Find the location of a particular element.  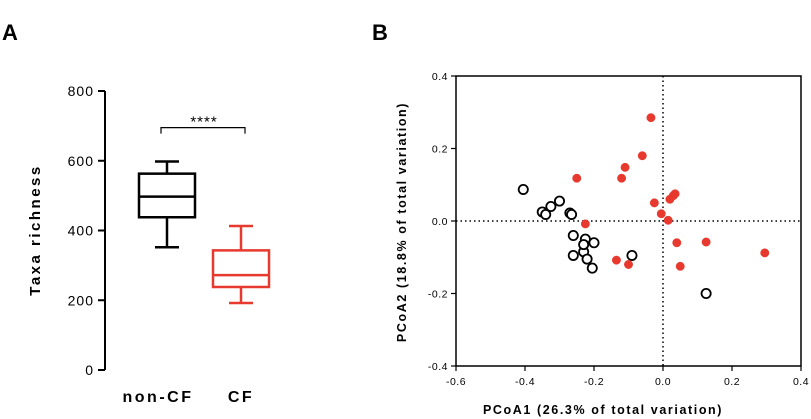

panel-b-label: B is located at coordinates (380, 32).